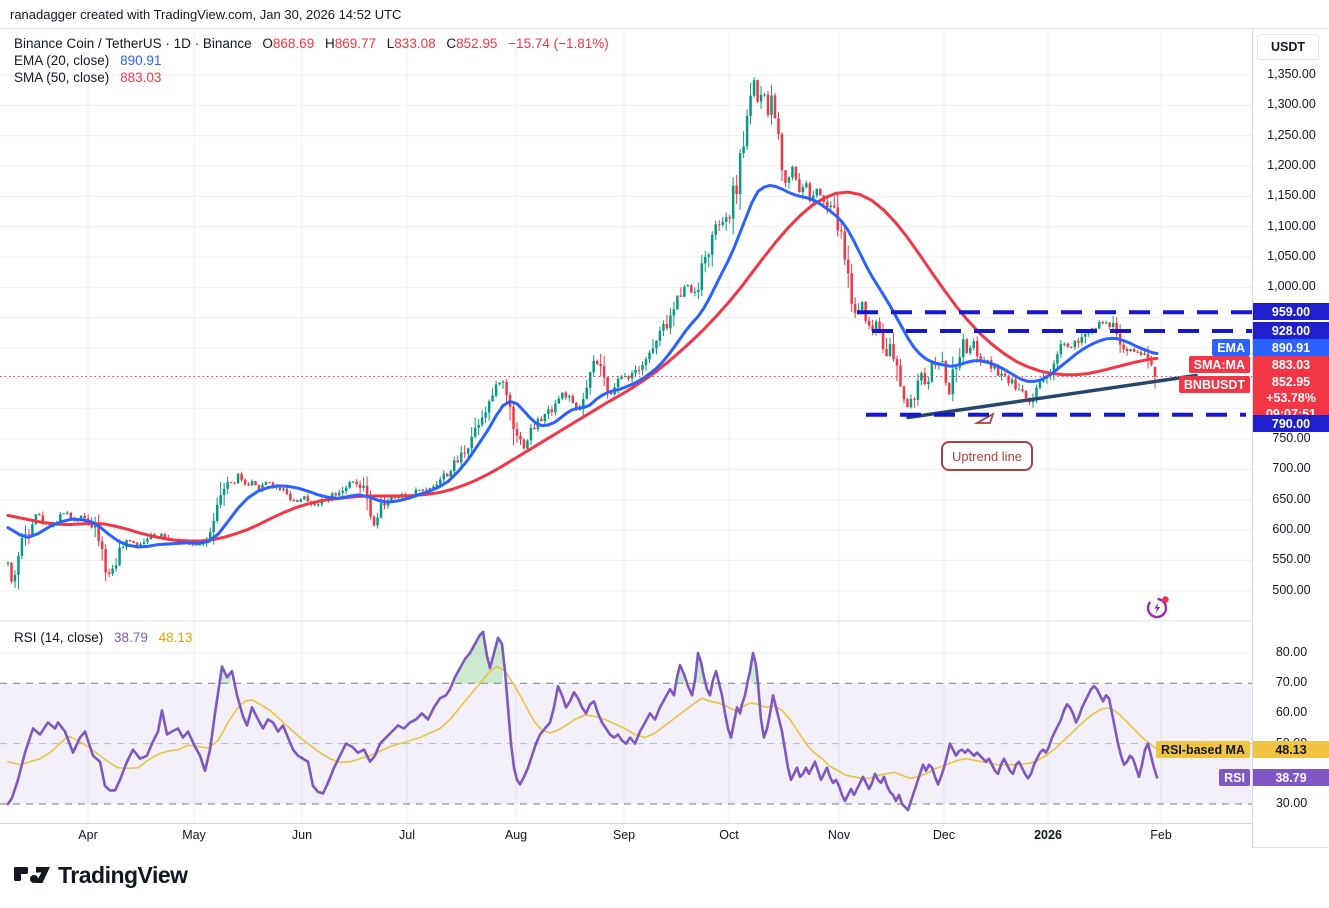 Image resolution: width=1329 pixels, height=908 pixels. What do you see at coordinates (194, 835) in the screenshot?
I see `time-tick-May: May` at bounding box center [194, 835].